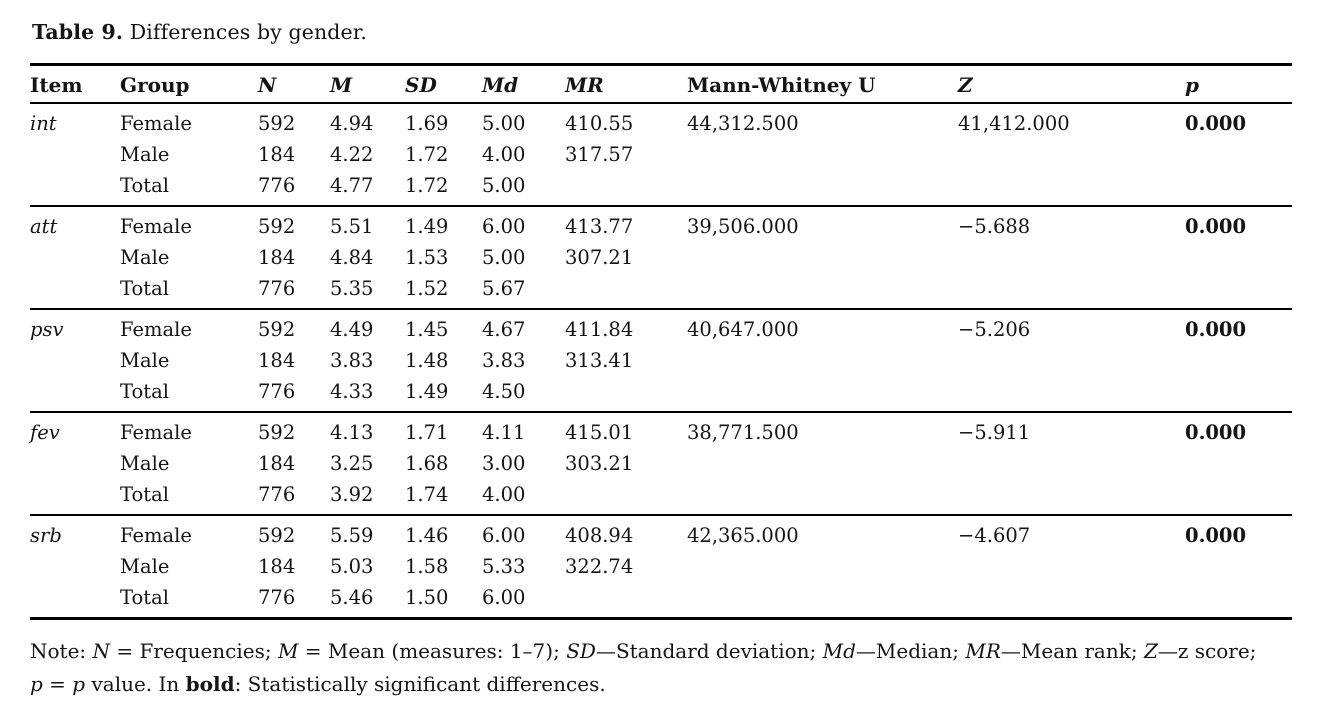  I want to click on cell-sd: 1.69, so click(427, 123).